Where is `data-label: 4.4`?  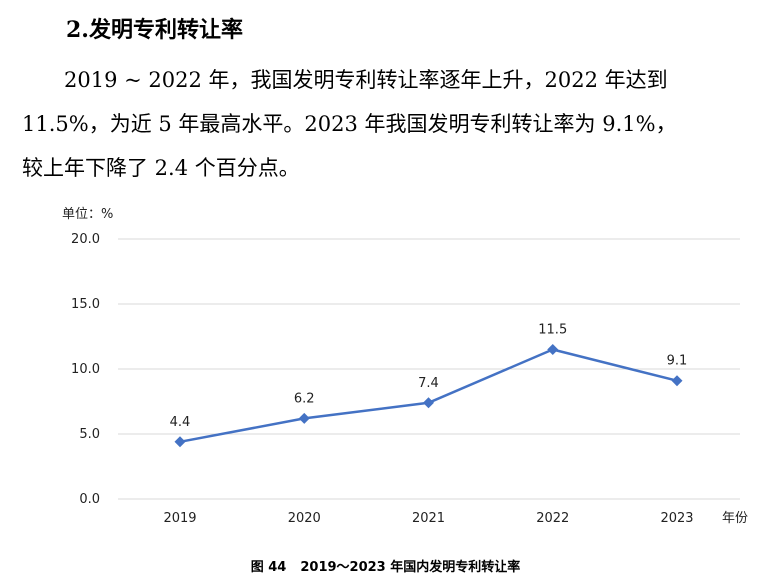
data-label: 4.4 is located at coordinates (180, 422).